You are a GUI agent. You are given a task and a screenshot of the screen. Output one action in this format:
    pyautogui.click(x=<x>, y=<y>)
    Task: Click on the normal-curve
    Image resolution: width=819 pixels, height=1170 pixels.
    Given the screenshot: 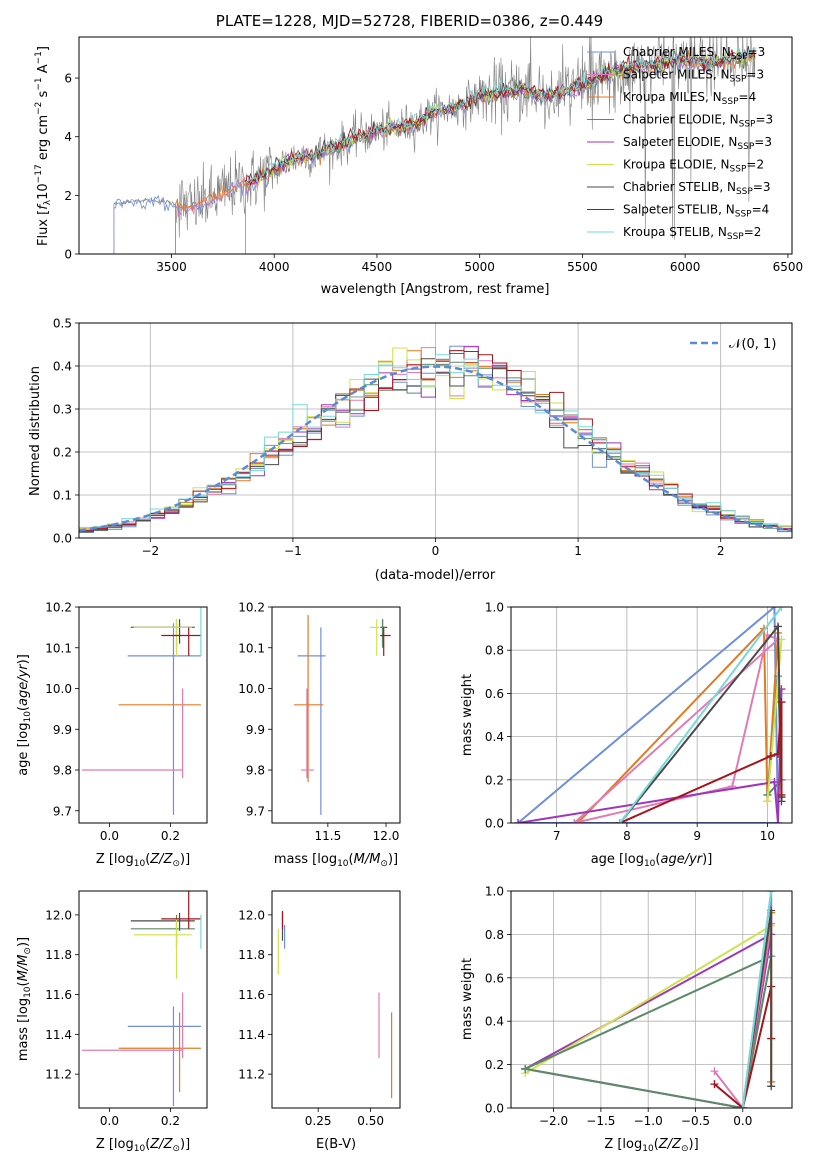 What is the action you would take?
    pyautogui.click(x=435, y=448)
    